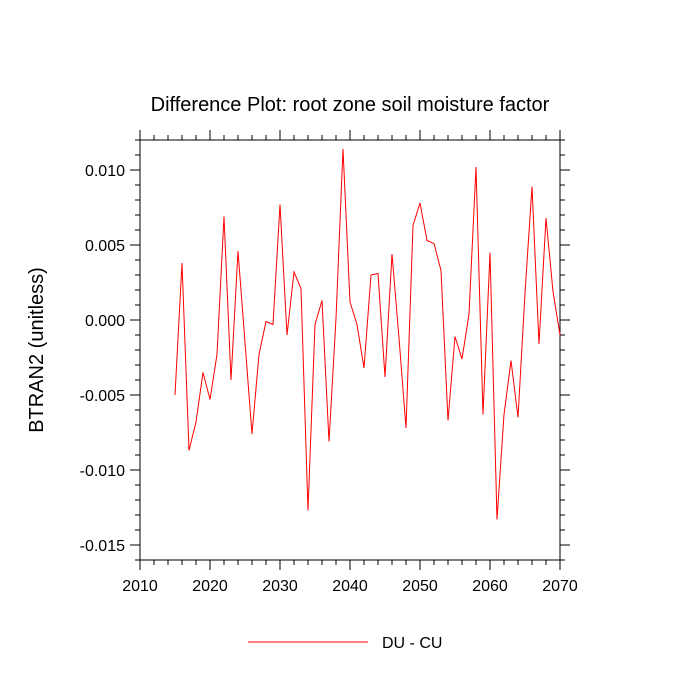 The width and height of the screenshot is (700, 700). I want to click on y-tick-label: 0.000, so click(105, 321).